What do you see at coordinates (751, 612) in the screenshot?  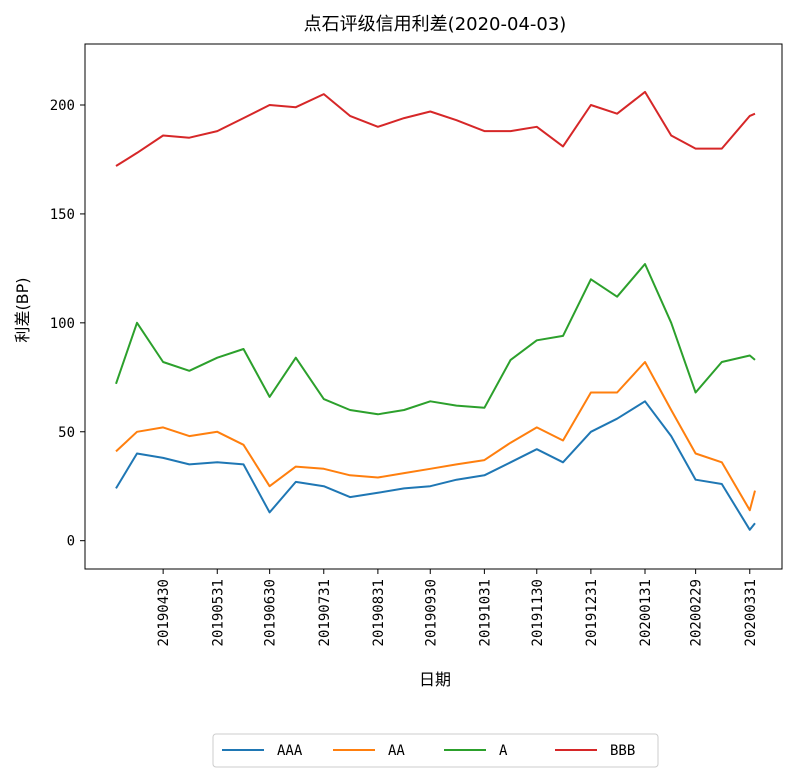 I see `x-tick-label: 20200331` at bounding box center [751, 612].